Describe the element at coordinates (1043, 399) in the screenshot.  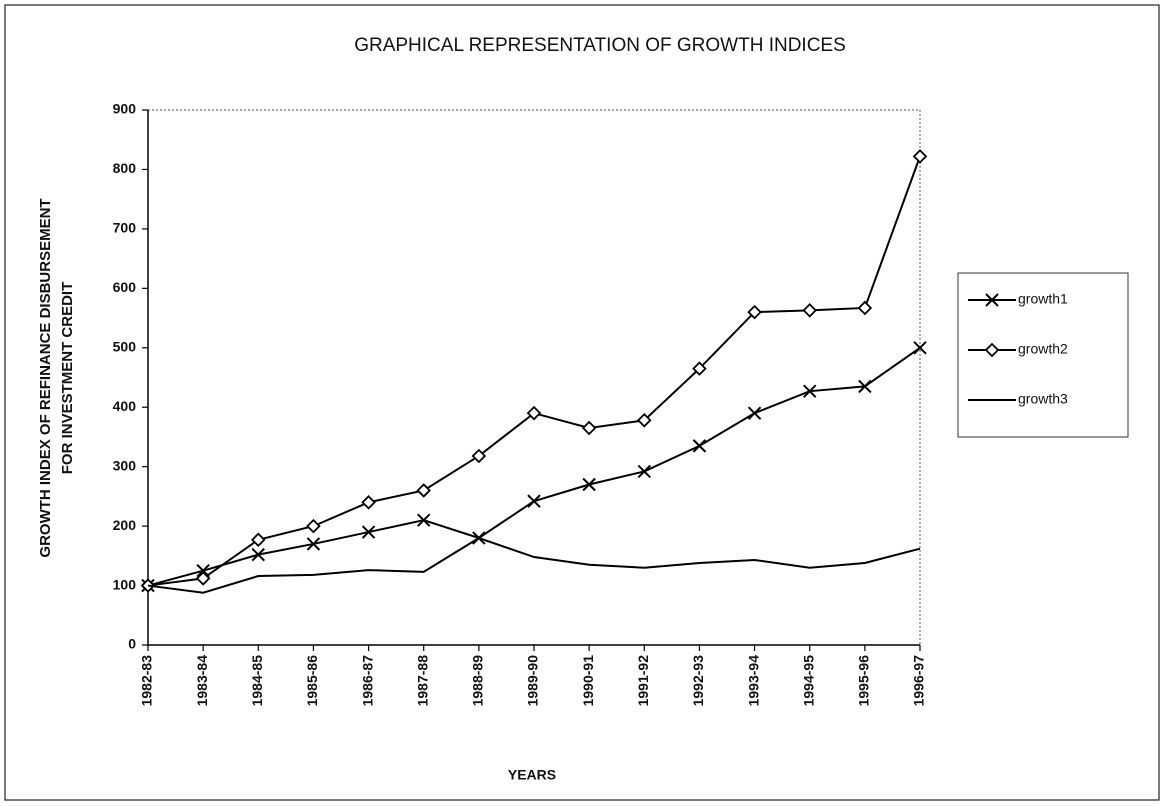
I see `legend-label: growth3` at that location.